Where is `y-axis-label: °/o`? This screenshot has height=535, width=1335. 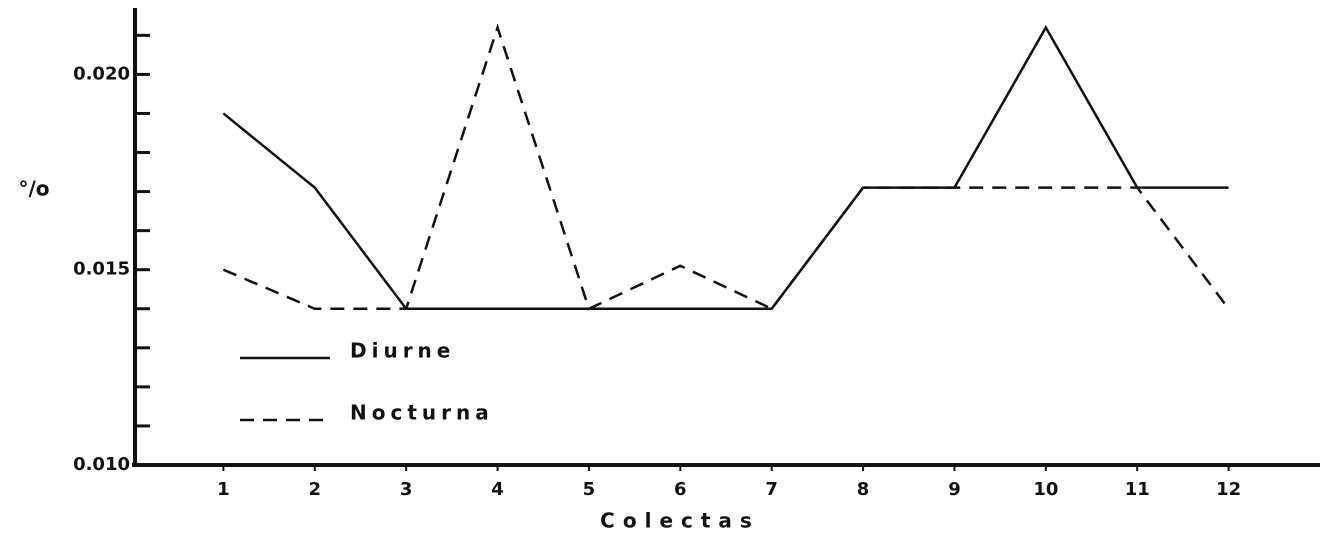
y-axis-label: °/o is located at coordinates (33, 189).